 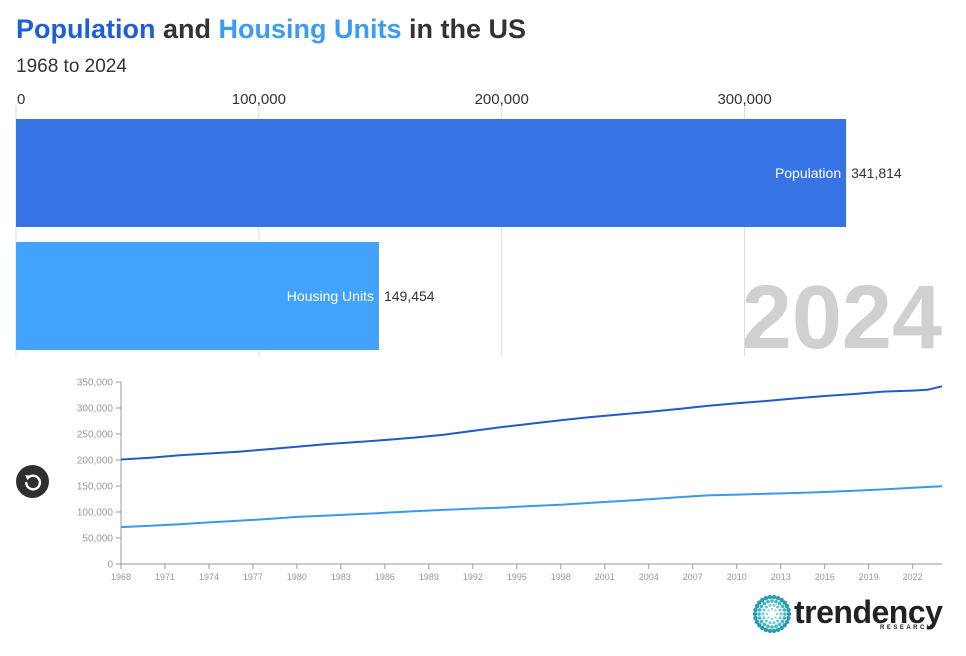 I want to click on y-tick-label: 250,000, so click(x=95, y=435).